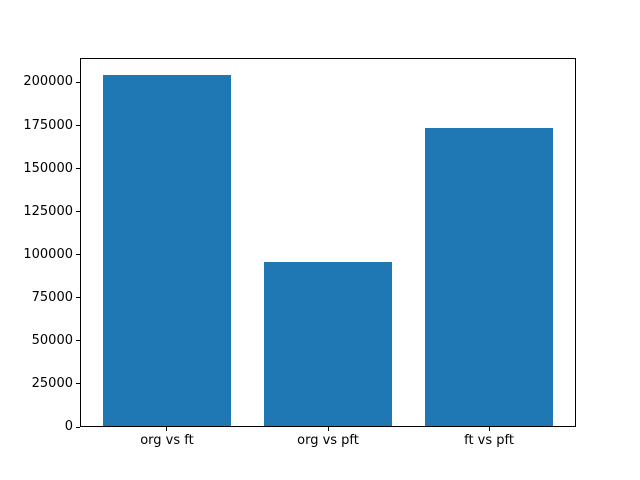  I want to click on y-tick-label: 125000, so click(48, 211).